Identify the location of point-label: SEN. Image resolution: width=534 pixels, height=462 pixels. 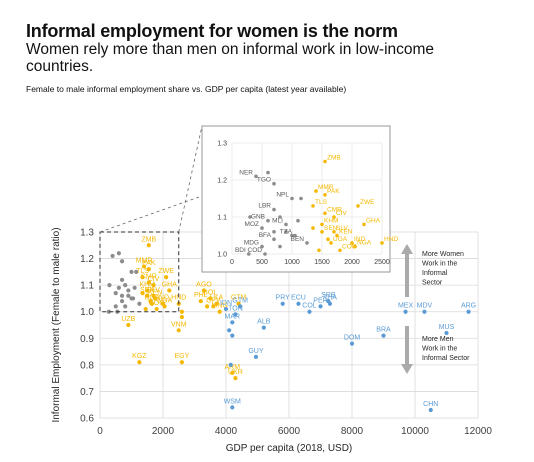
(147, 290).